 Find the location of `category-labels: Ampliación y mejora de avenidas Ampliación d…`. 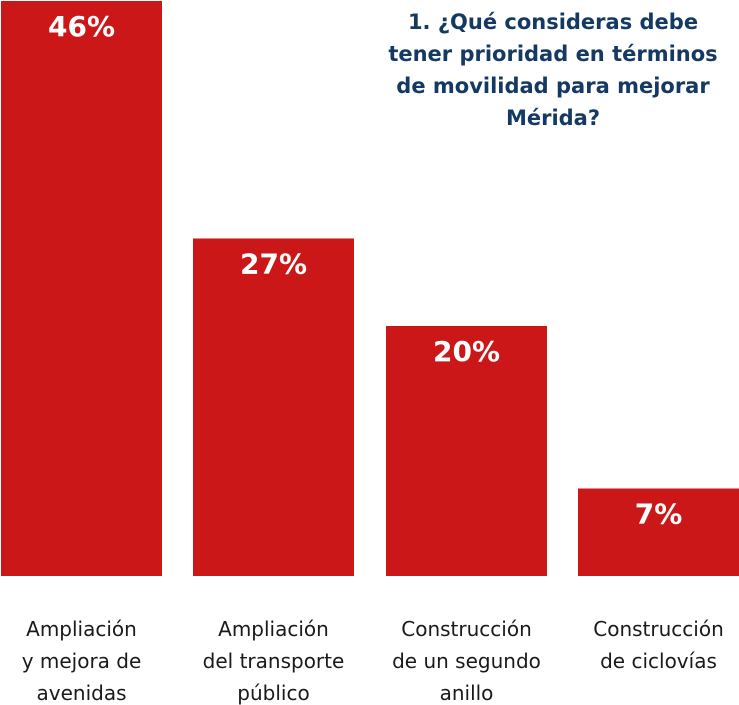

category-labels: Ampliación y mejora de avenidas Ampliación d… is located at coordinates (373, 661).